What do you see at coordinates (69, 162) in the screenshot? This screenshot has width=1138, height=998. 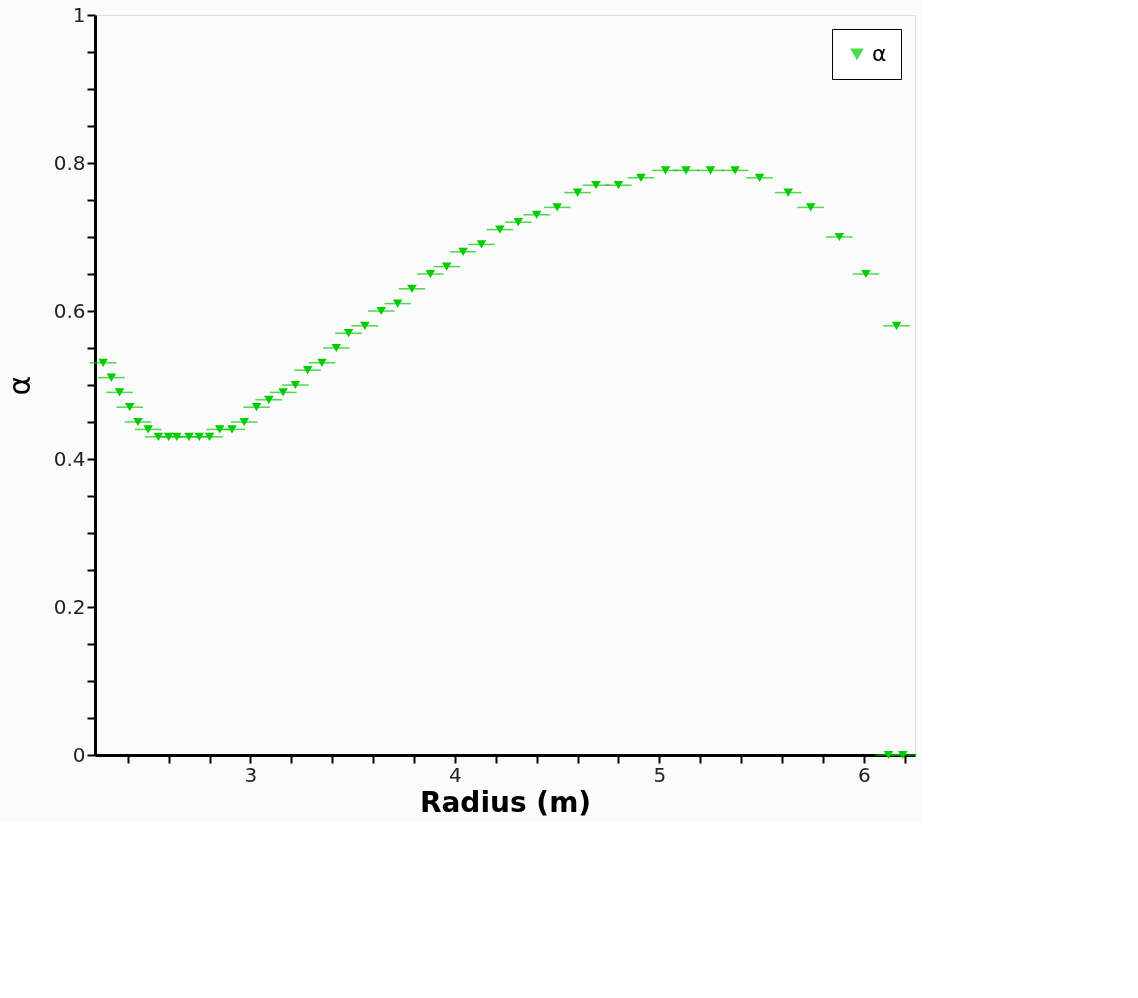 I see `y-tick-label: 0.8` at bounding box center [69, 162].